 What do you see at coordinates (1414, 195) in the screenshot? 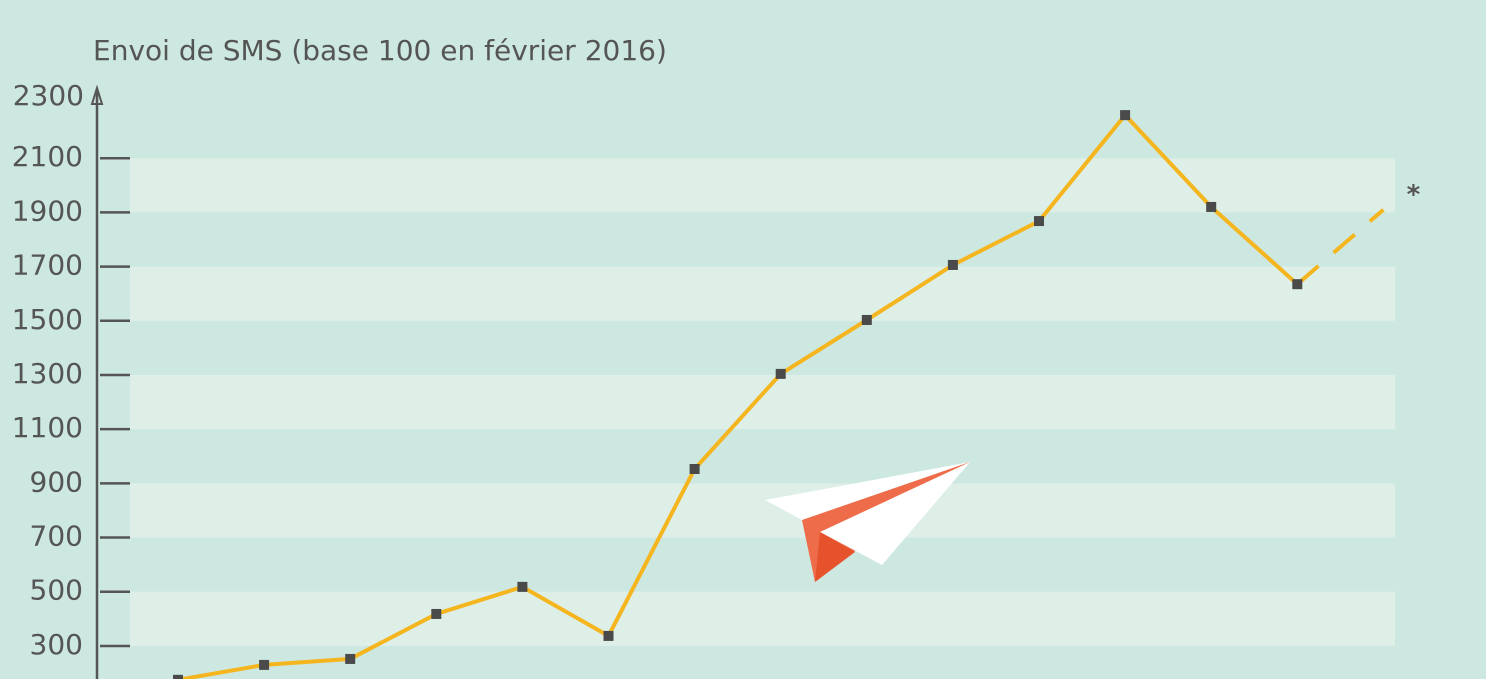
I see `annotation: *` at bounding box center [1414, 195].